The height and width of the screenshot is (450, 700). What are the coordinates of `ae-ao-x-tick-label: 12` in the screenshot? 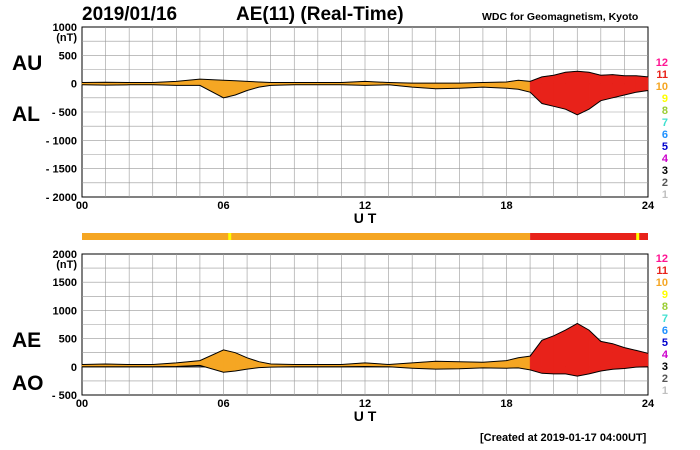 It's located at (365, 404).